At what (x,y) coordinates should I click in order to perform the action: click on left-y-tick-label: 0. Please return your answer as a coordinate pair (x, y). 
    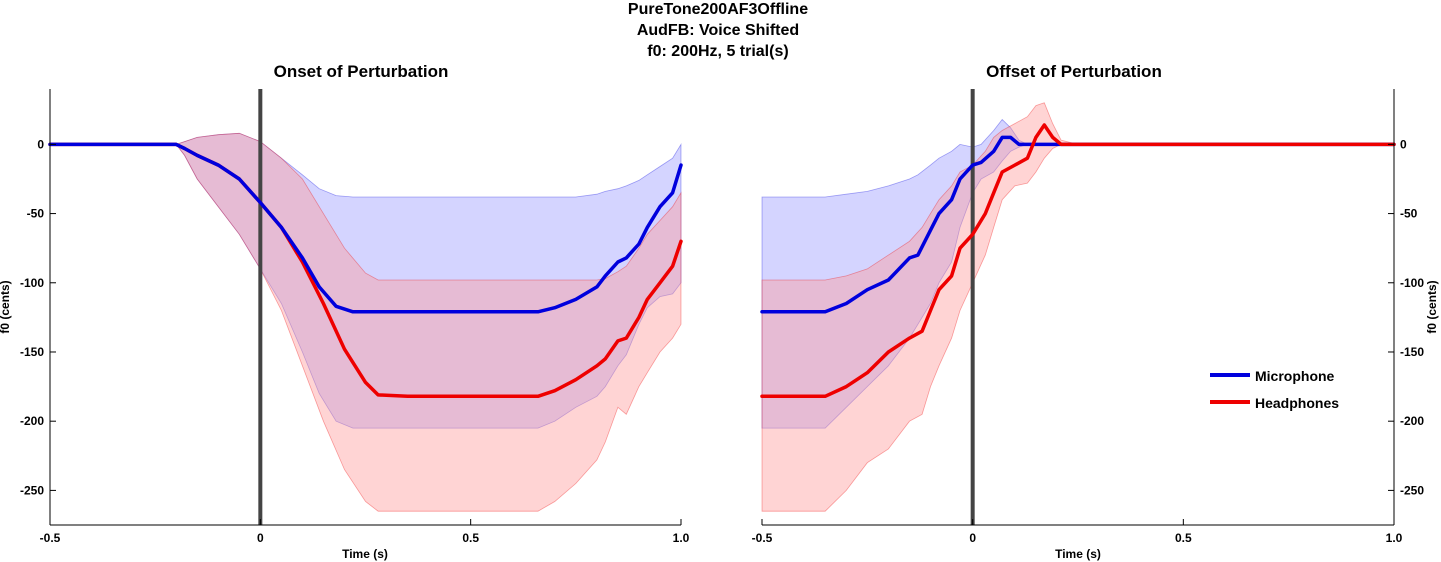
    Looking at the image, I should click on (40, 144).